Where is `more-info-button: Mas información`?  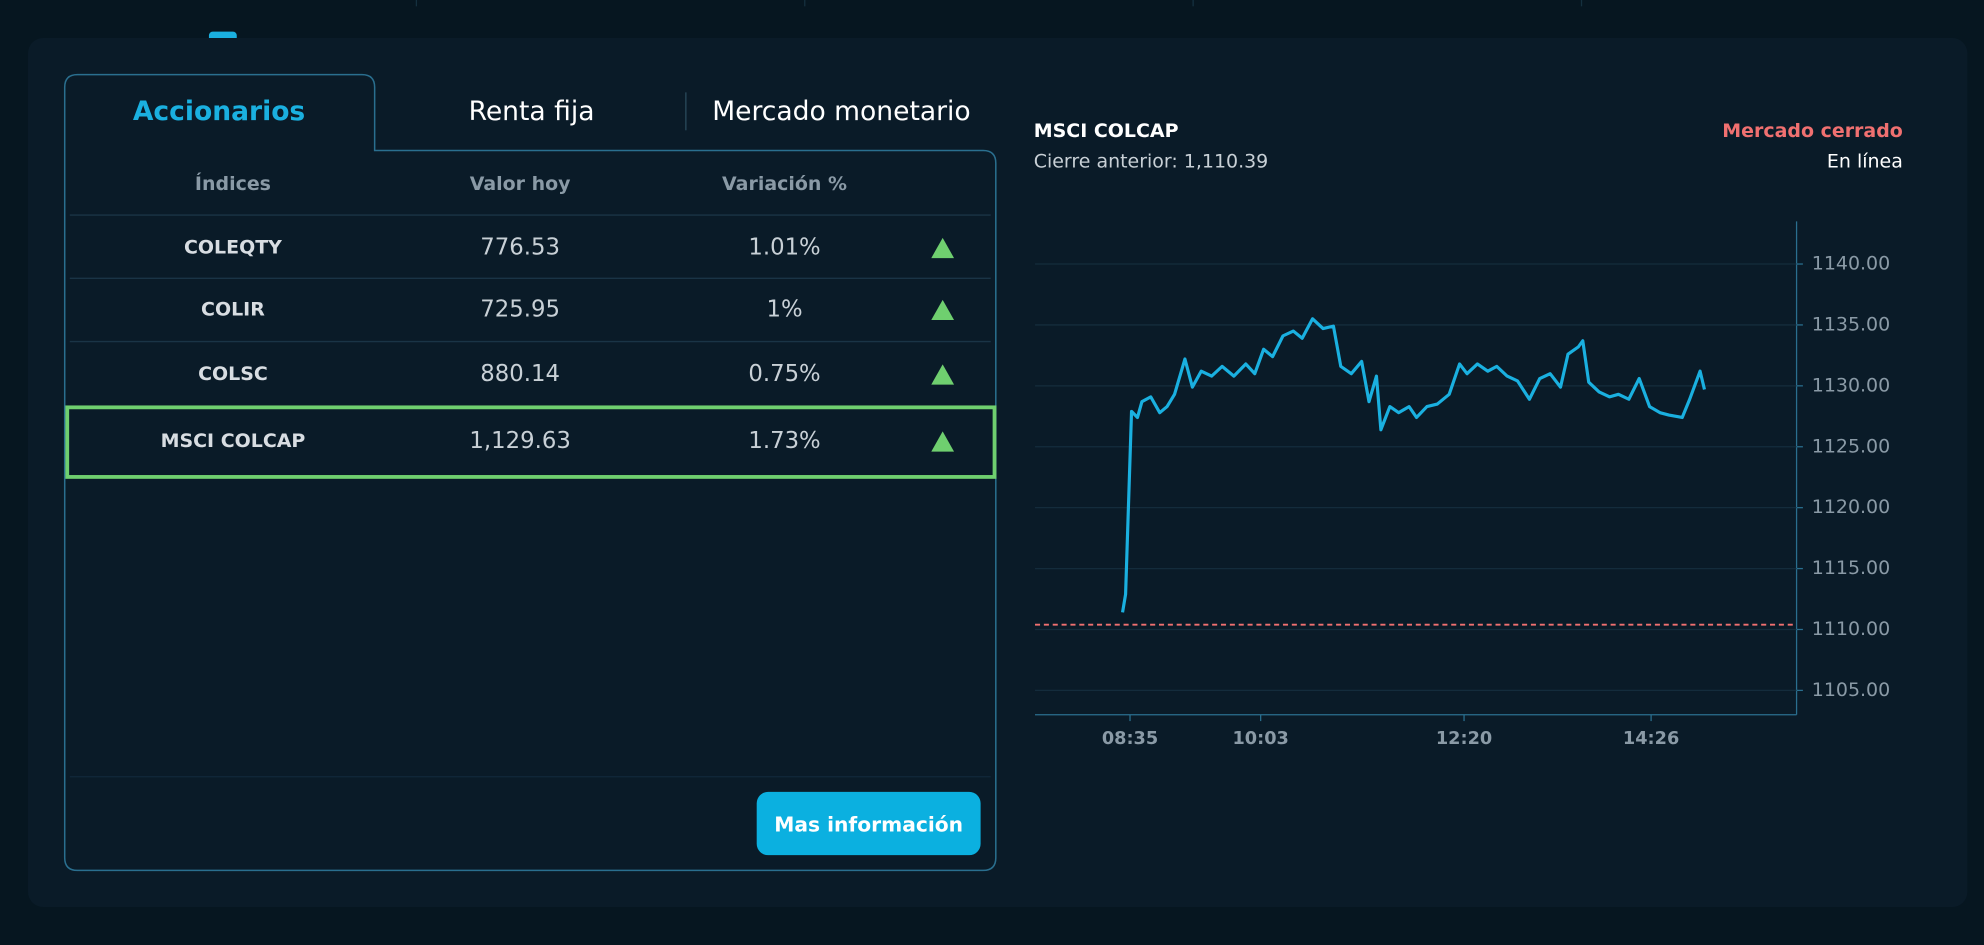 more-info-button: Mas información is located at coordinates (868, 823).